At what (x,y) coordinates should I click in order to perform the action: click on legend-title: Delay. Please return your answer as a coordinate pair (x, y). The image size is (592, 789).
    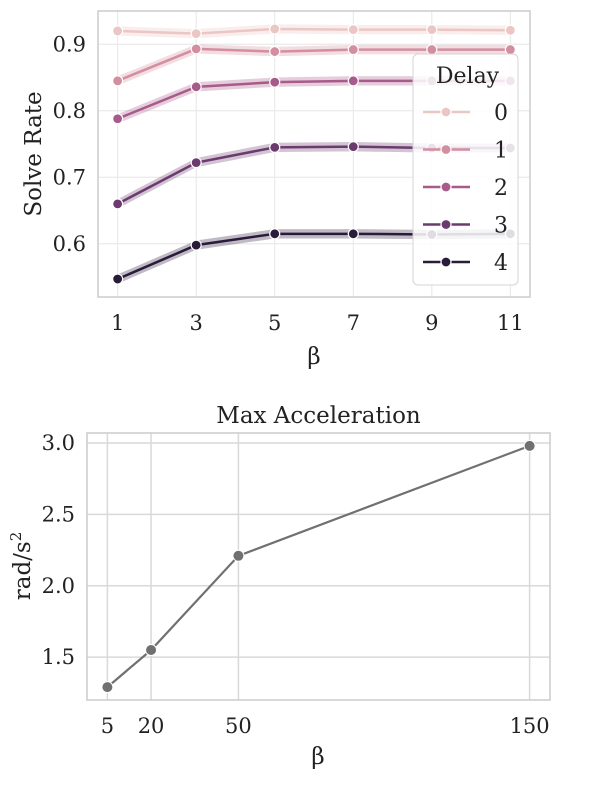
    Looking at the image, I should click on (468, 76).